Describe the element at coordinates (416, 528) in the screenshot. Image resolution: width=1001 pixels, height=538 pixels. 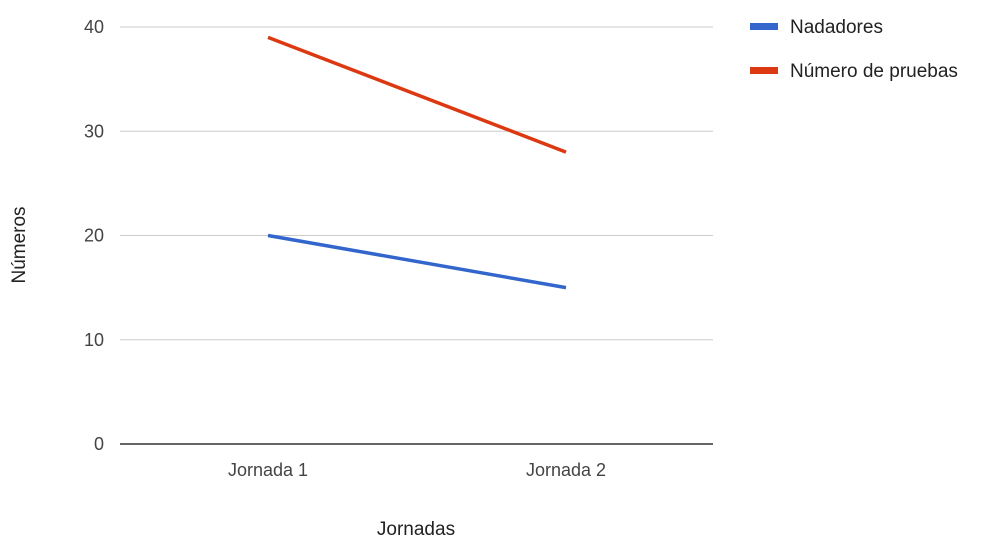
I see `x-axis-title: Jornadas` at that location.